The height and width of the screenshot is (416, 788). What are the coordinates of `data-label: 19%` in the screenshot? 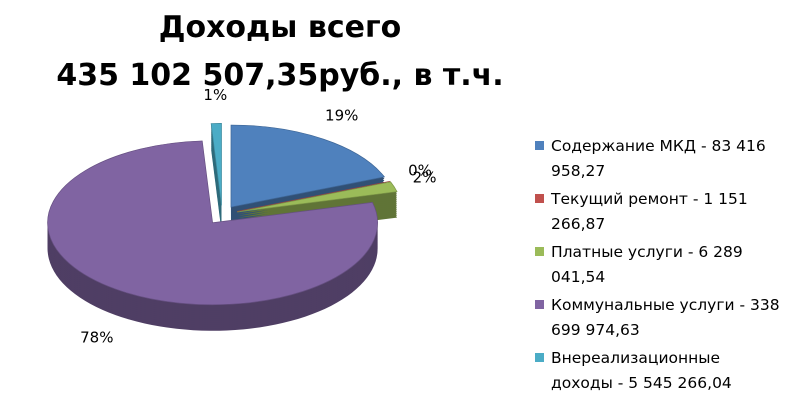 It's located at (341, 116).